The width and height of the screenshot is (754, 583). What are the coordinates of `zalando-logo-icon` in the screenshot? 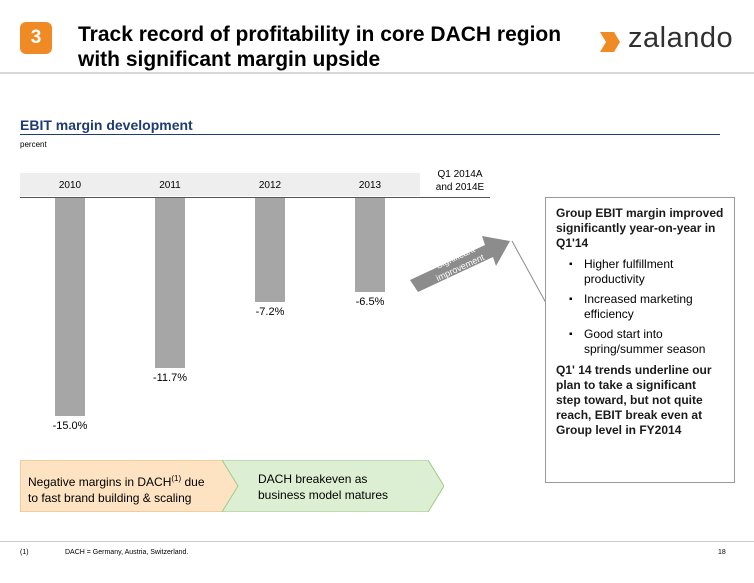 It's located at (610, 42).